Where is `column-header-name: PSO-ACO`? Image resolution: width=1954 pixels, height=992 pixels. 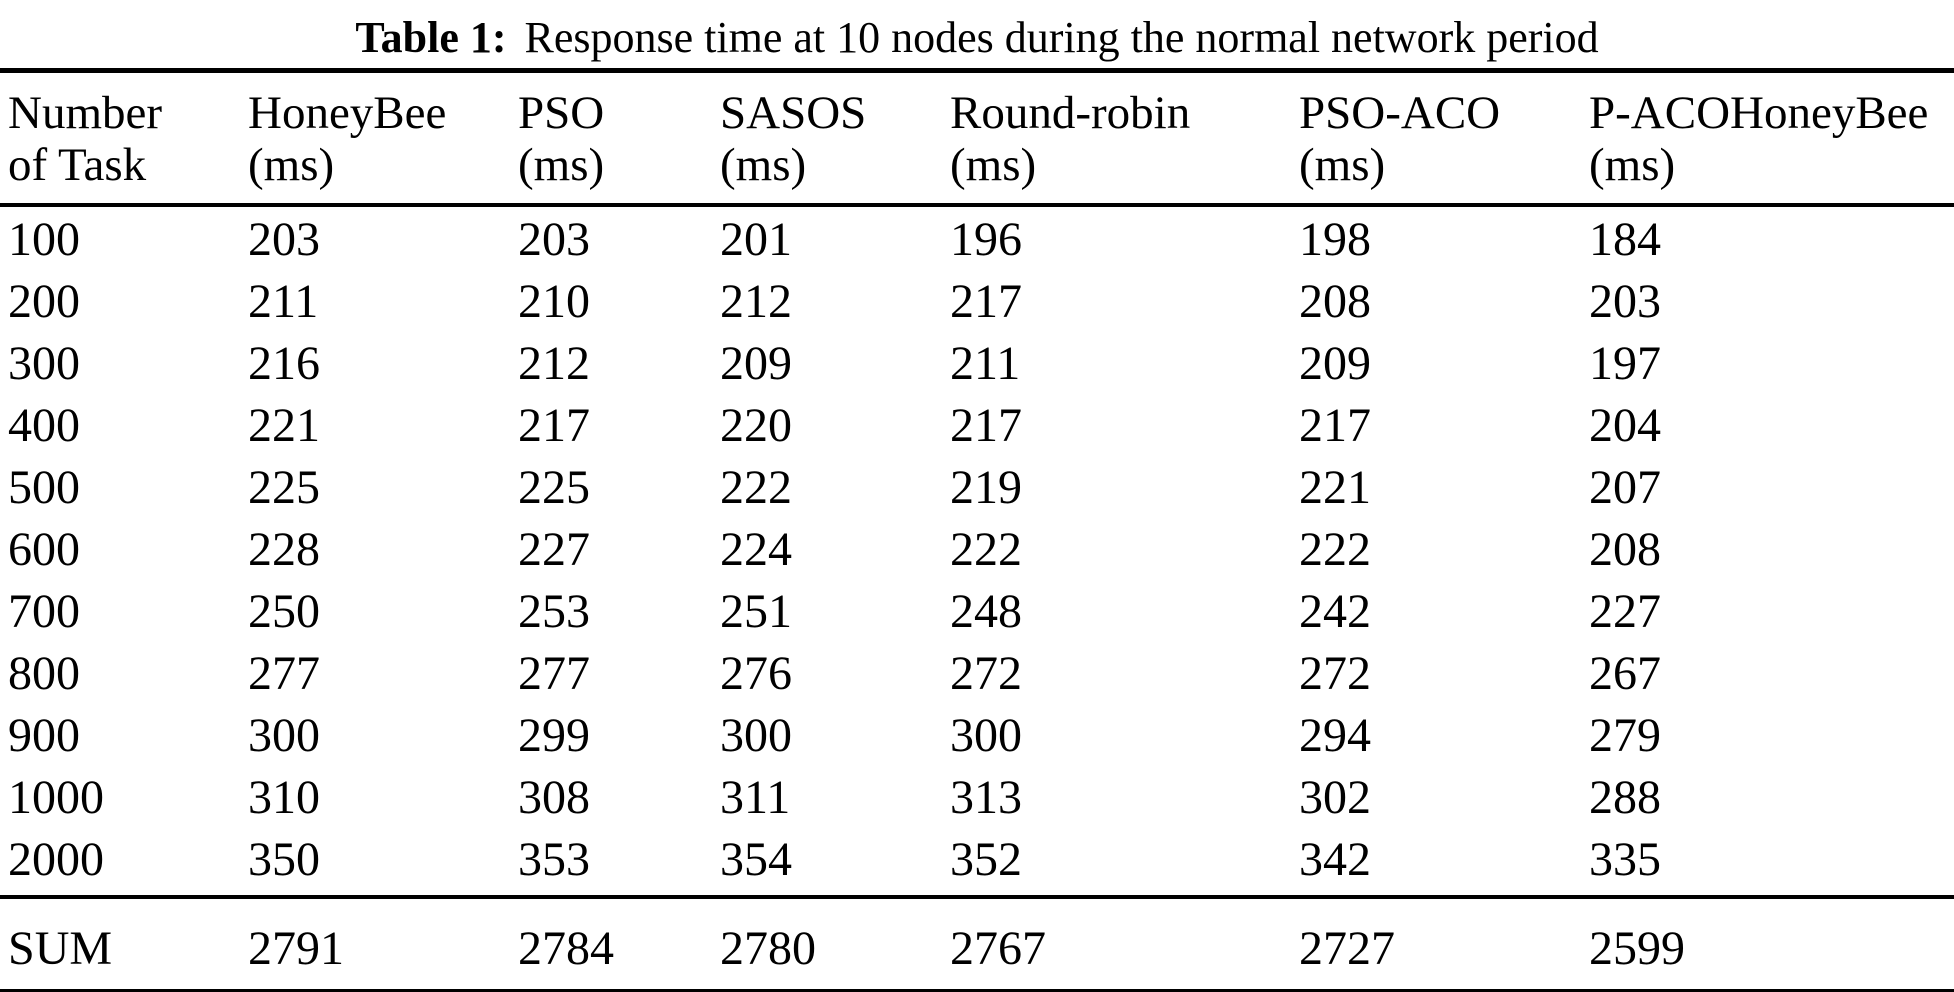 column-header-name: PSO-ACO is located at coordinates (1400, 113).